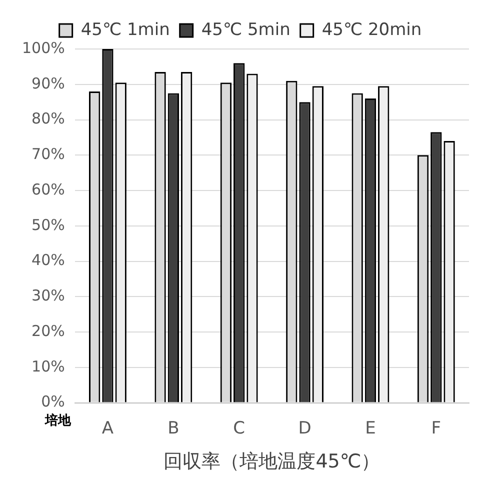  I want to click on y-tick-label: 0%, so click(53, 401).